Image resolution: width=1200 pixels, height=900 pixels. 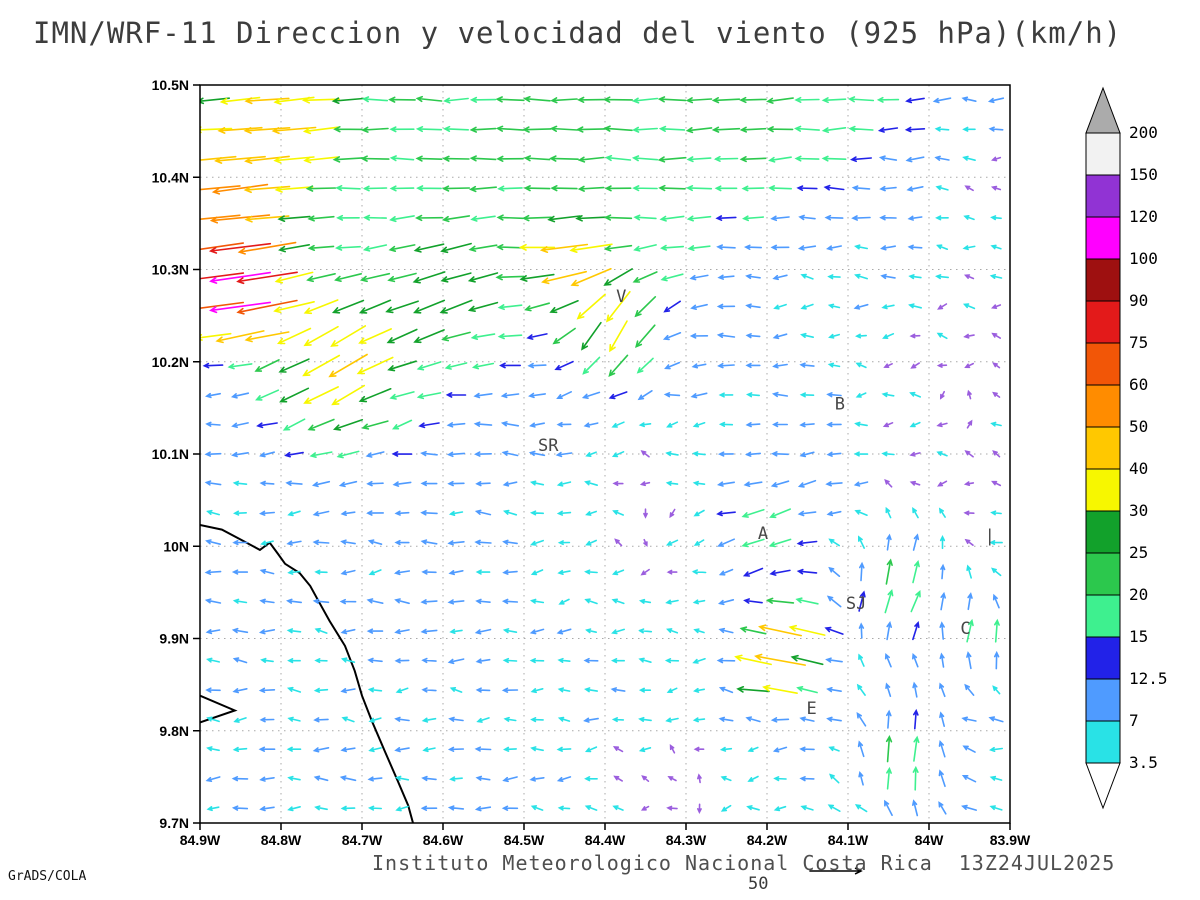 What do you see at coordinates (990, 537) in the screenshot?
I see `station-label: |` at bounding box center [990, 537].